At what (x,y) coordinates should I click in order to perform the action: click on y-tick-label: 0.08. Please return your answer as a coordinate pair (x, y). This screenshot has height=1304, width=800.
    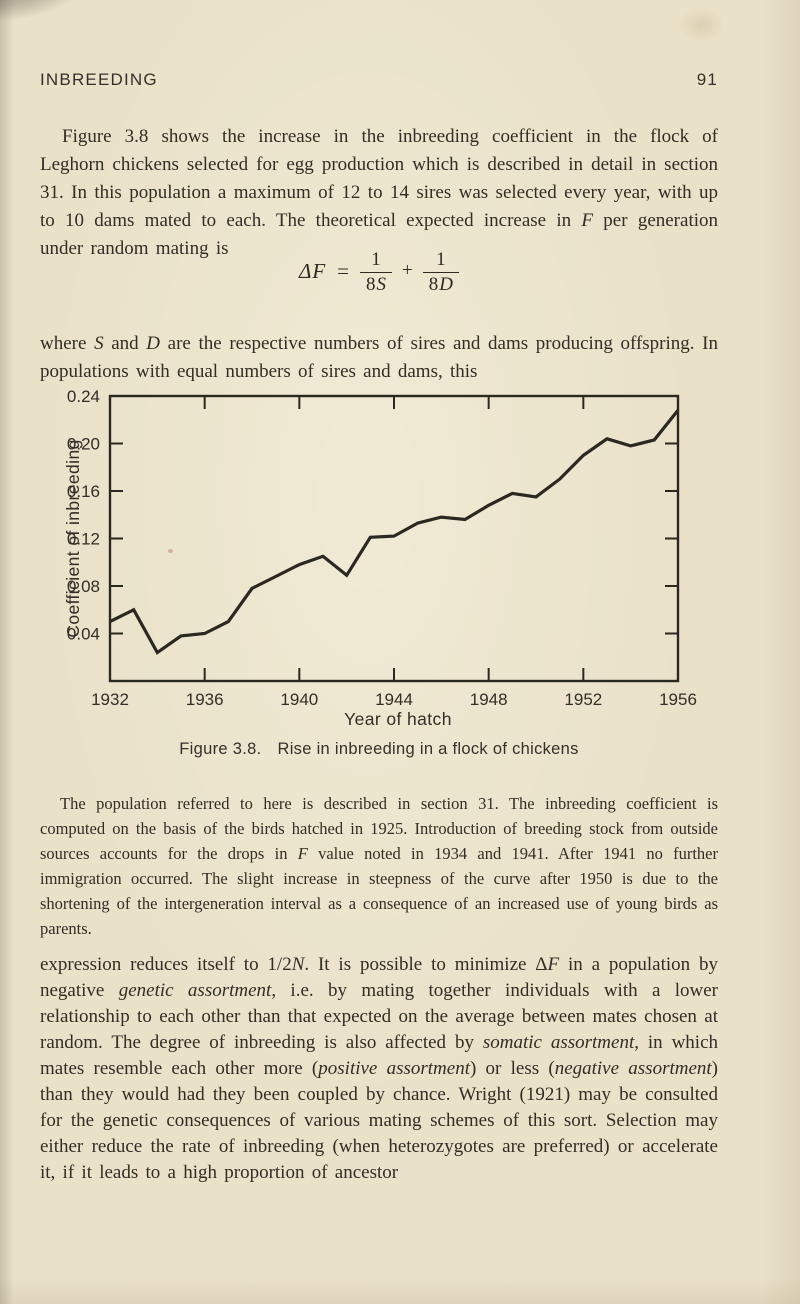
    Looking at the image, I should click on (83, 586).